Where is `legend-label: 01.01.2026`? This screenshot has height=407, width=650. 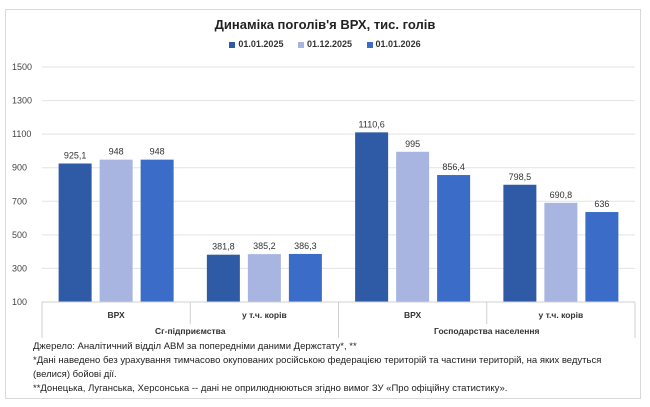 legend-label: 01.01.2026 is located at coordinates (398, 44).